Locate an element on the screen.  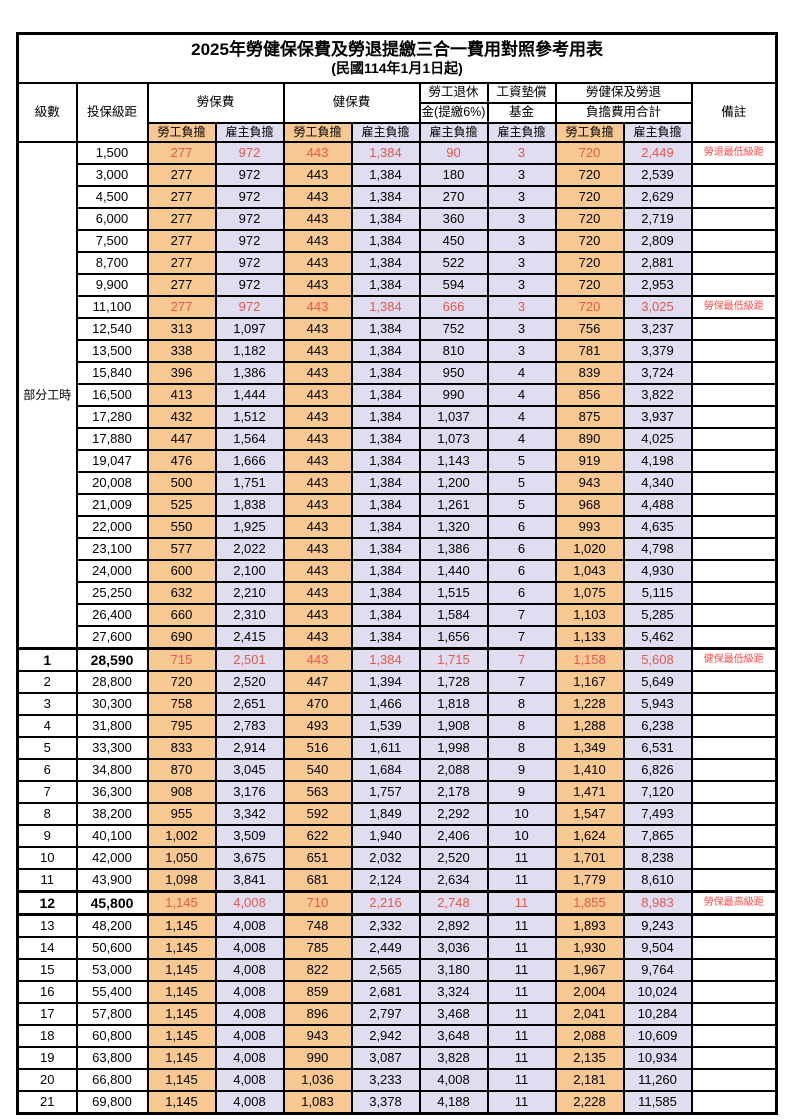
labor-employer-cell: 1,512 is located at coordinates (249, 417).